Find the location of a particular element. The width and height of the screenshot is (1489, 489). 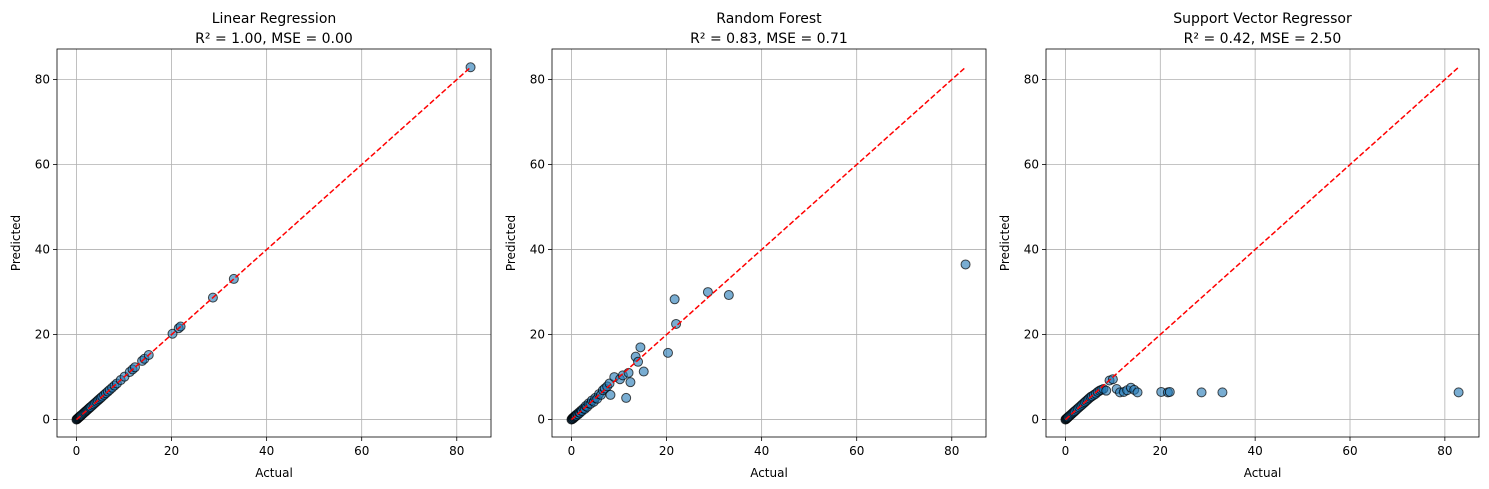

chart-subtitle-metrics: R² = 0.42, MSE = 2.50 is located at coordinates (1263, 39).